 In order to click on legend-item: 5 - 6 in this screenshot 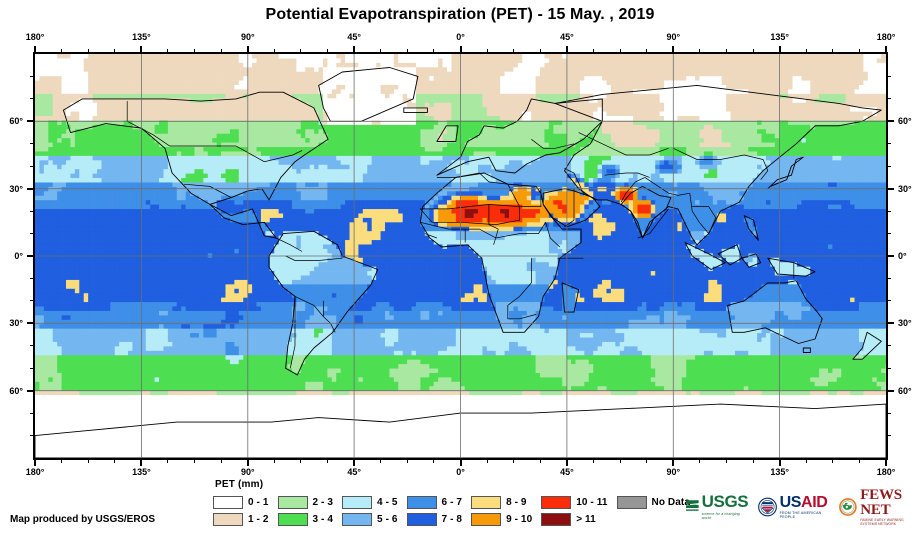, I will do `click(370, 519)`.